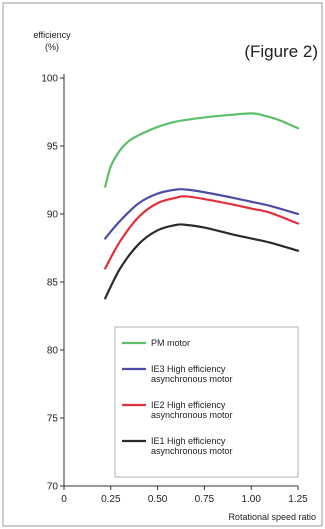 The image size is (325, 529). Describe the element at coordinates (111, 499) in the screenshot. I see `x-tick-label: 0.25` at that location.